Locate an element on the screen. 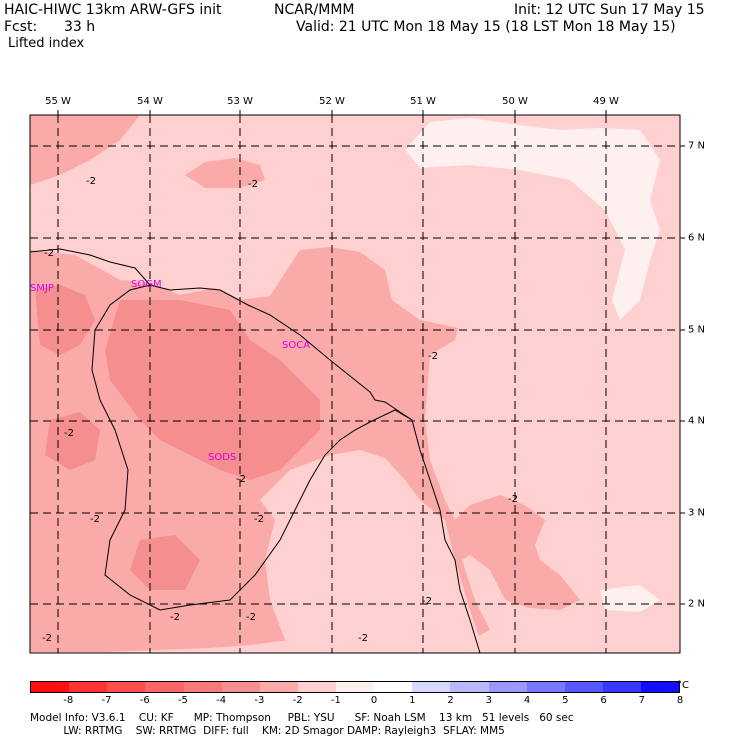 The height and width of the screenshot is (740, 740). lon-label: 52 W is located at coordinates (332, 101).